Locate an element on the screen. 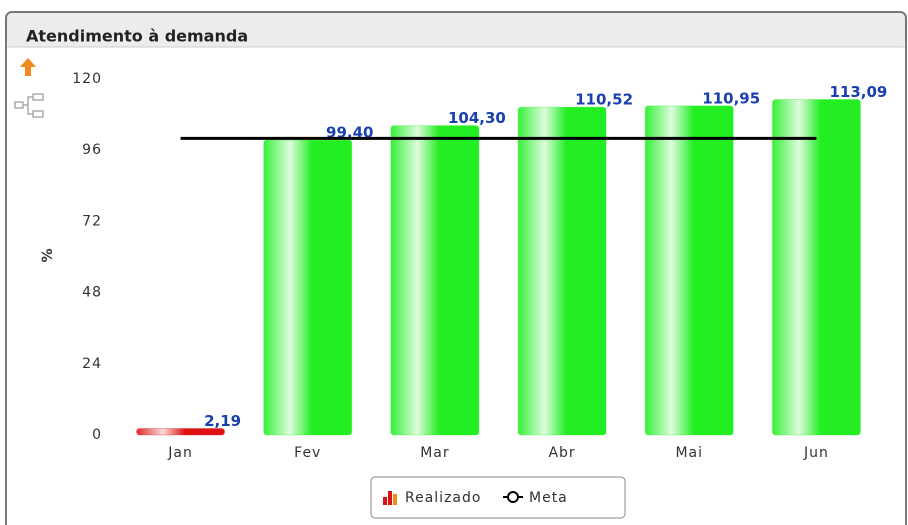  x-tick-label: Abr is located at coordinates (561, 453).